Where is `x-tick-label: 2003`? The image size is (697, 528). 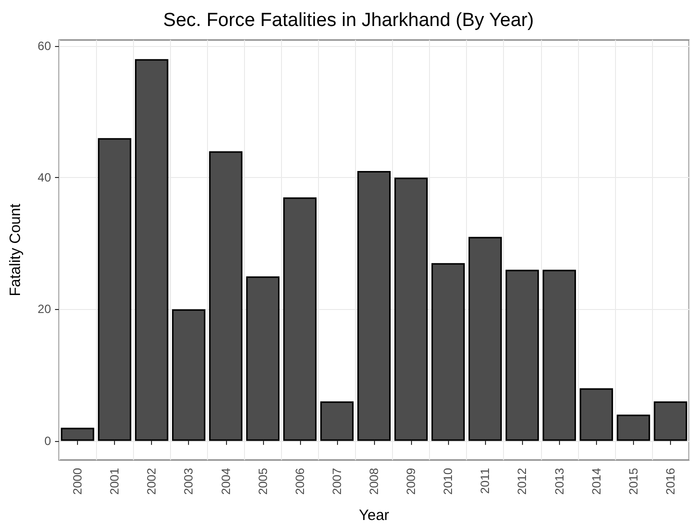
x-tick-label: 2003 is located at coordinates (189, 481).